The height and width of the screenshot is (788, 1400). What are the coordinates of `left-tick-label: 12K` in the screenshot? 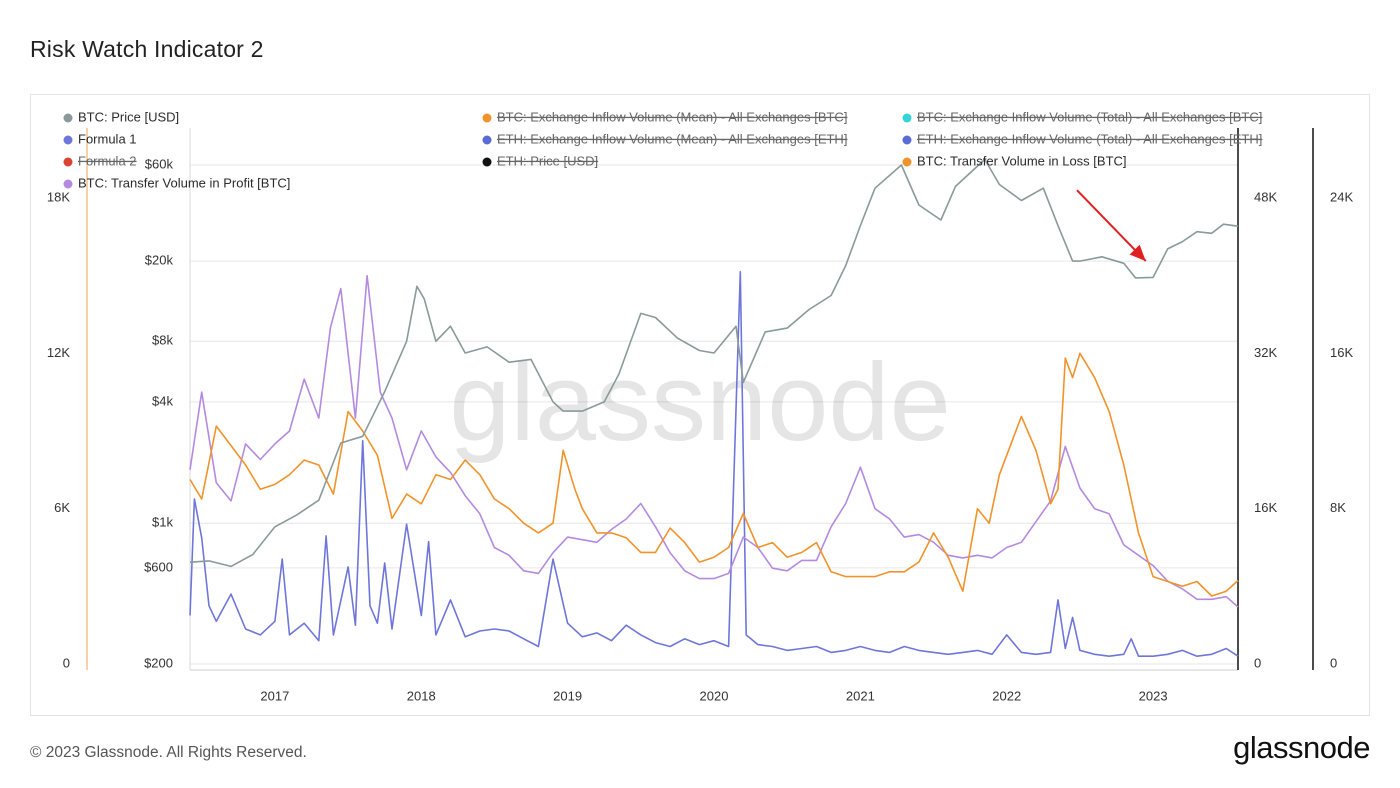 It's located at (58, 352).